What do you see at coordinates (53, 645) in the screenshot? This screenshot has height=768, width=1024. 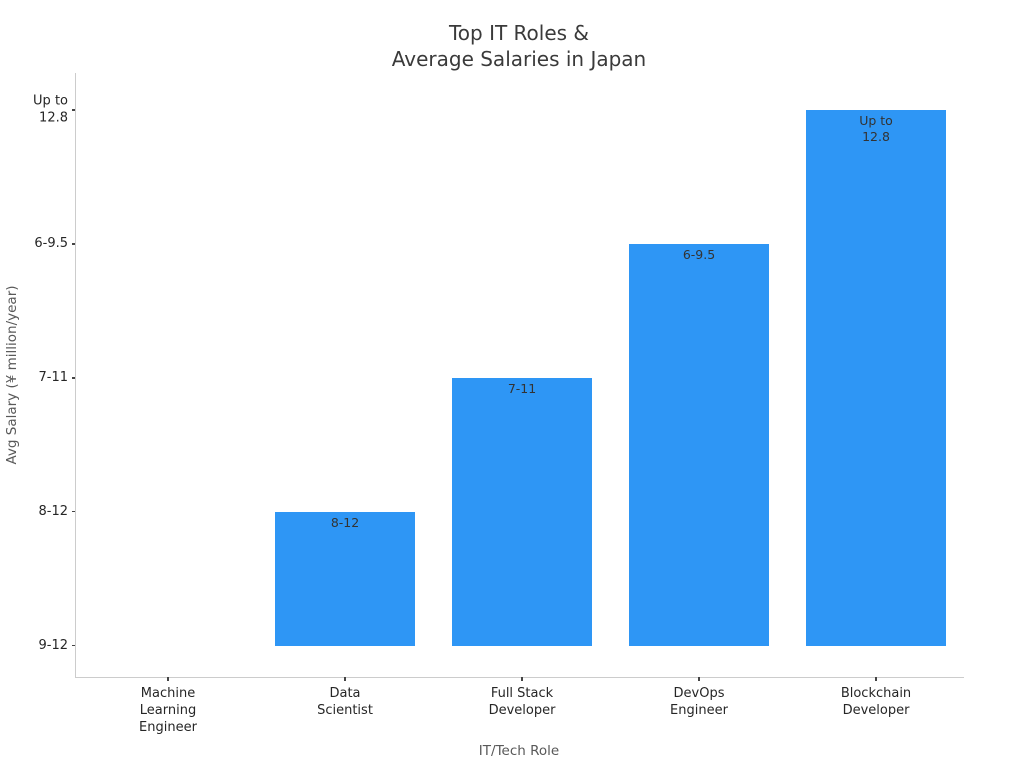 I see `y-tick-label: 9-12` at bounding box center [53, 645].